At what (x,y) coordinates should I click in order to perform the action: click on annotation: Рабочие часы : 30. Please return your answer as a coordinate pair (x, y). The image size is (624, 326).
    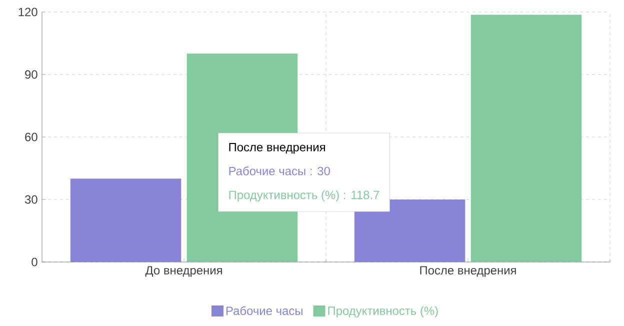
    Looking at the image, I should click on (279, 171).